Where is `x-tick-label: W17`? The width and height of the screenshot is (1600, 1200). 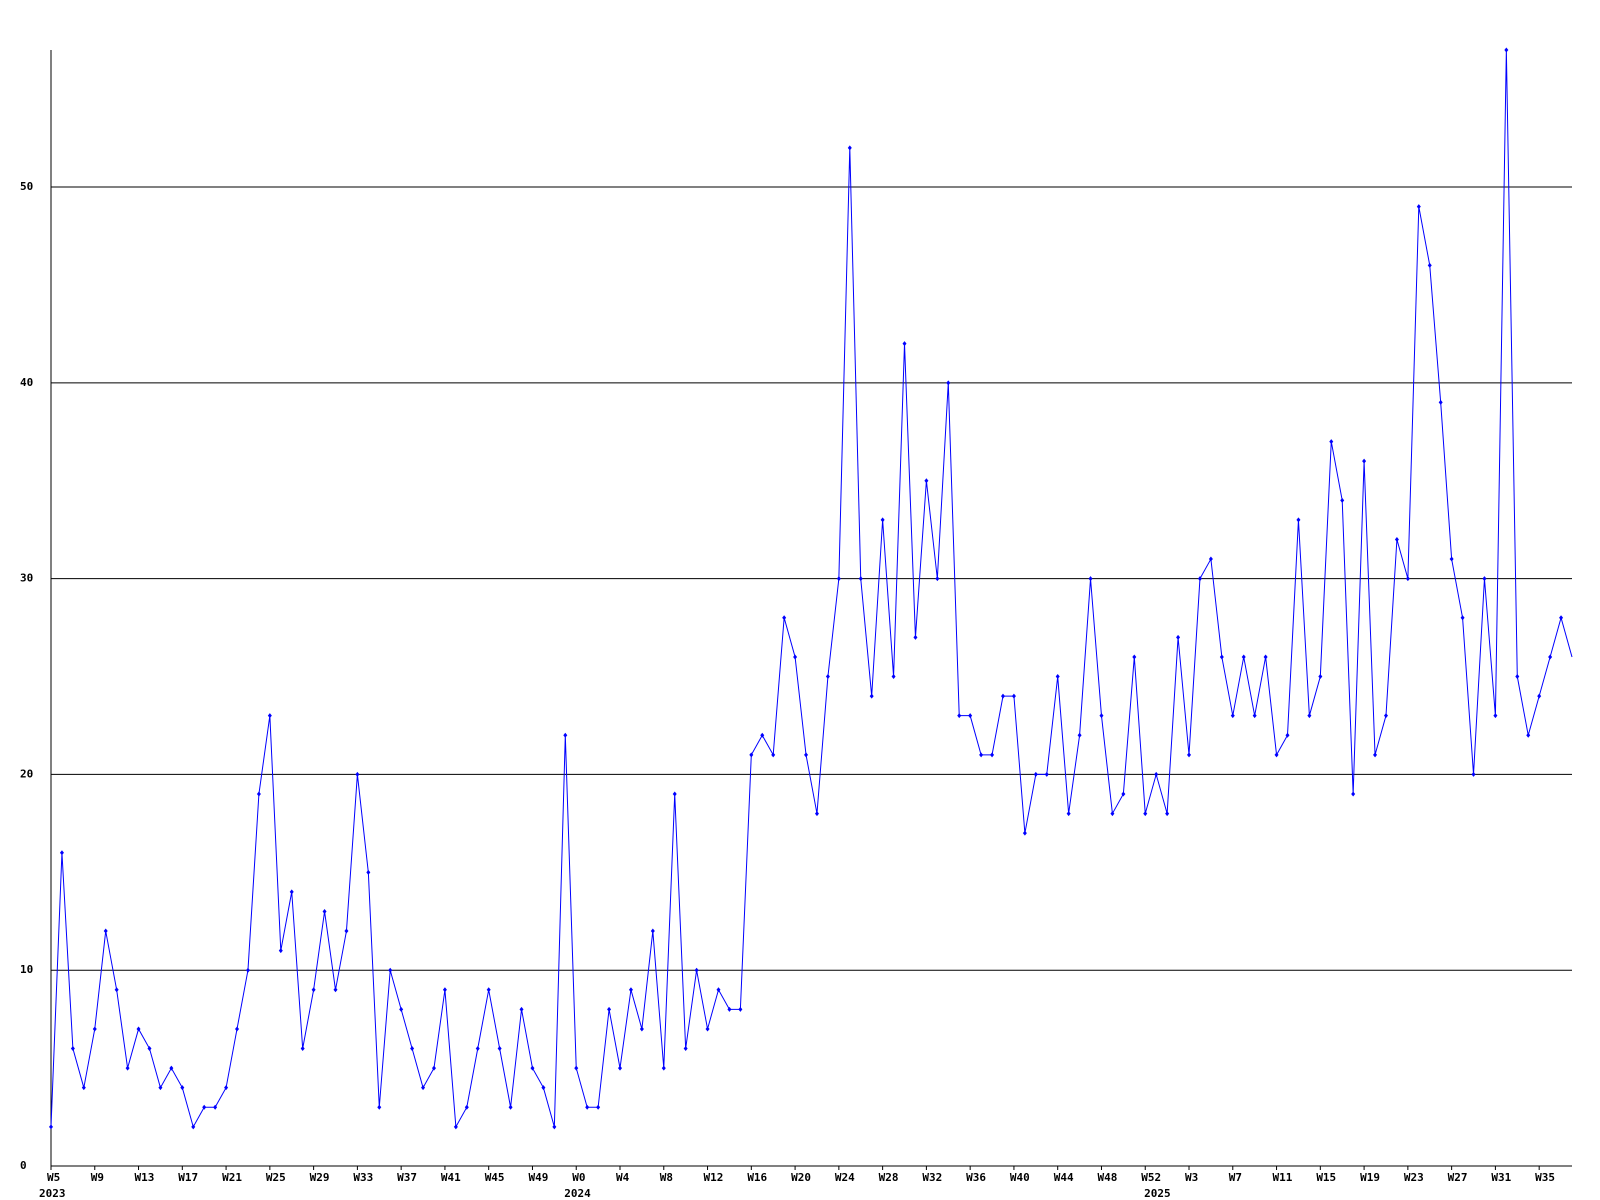 x-tick-label: W17 is located at coordinates (188, 1177).